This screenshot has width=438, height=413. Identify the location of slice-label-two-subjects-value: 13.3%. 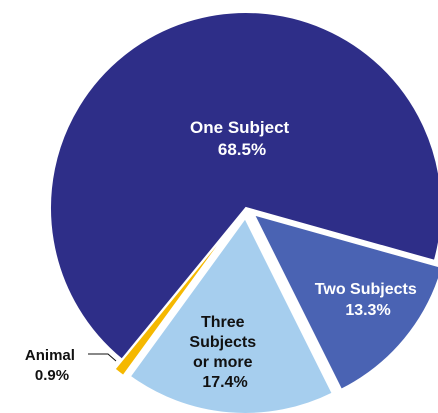
(367, 310).